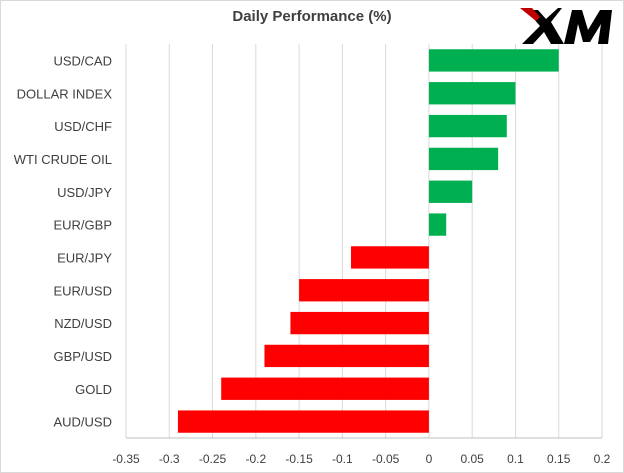 Image resolution: width=624 pixels, height=473 pixels. Describe the element at coordinates (515, 459) in the screenshot. I see `x-tick-label: 0.1` at that location.